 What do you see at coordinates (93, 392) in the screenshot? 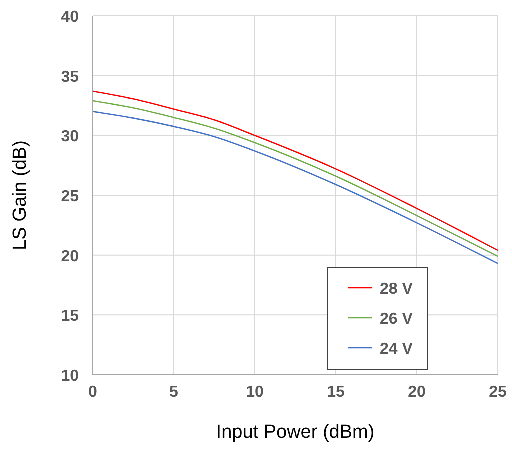
I see `x-tick-label: 0` at bounding box center [93, 392].